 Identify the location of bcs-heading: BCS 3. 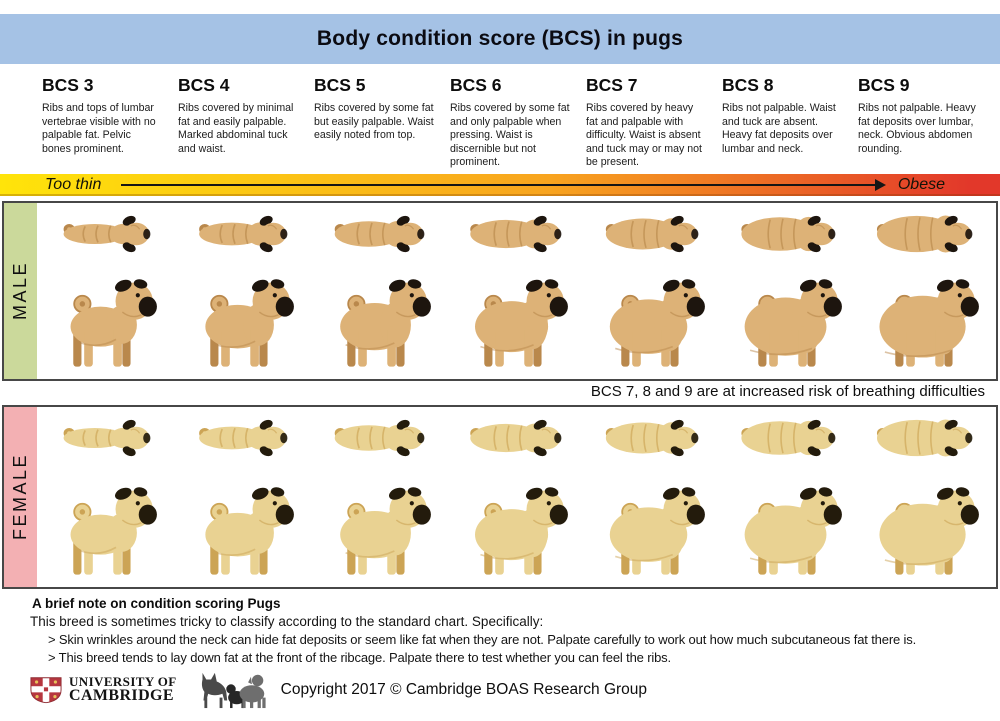
(68, 85).